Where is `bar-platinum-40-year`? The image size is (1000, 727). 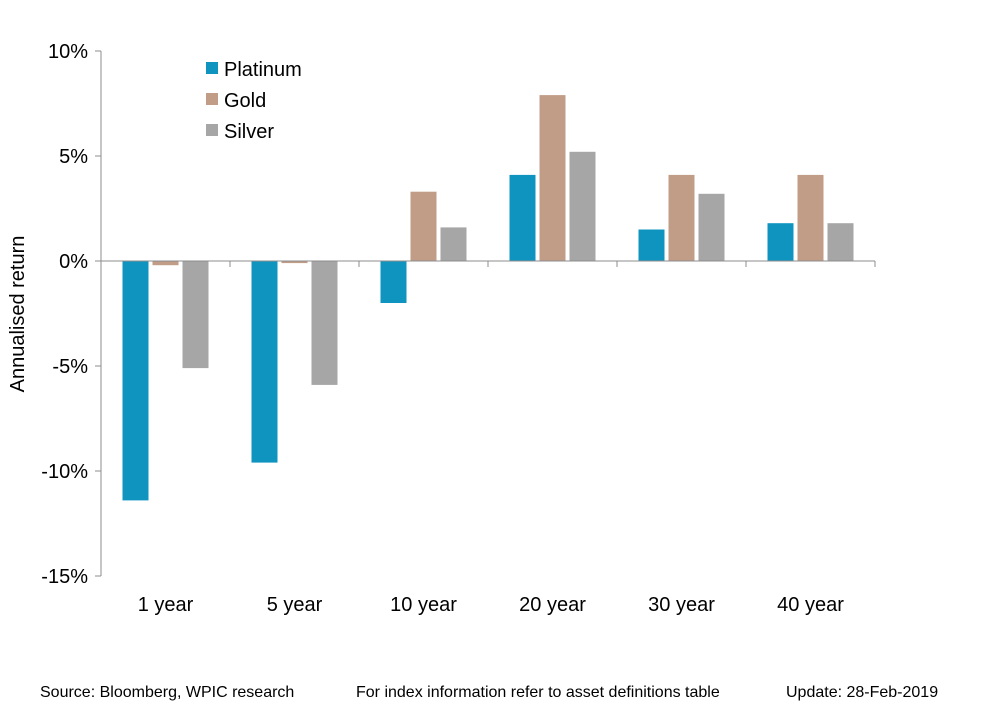
bar-platinum-40-year is located at coordinates (780, 242).